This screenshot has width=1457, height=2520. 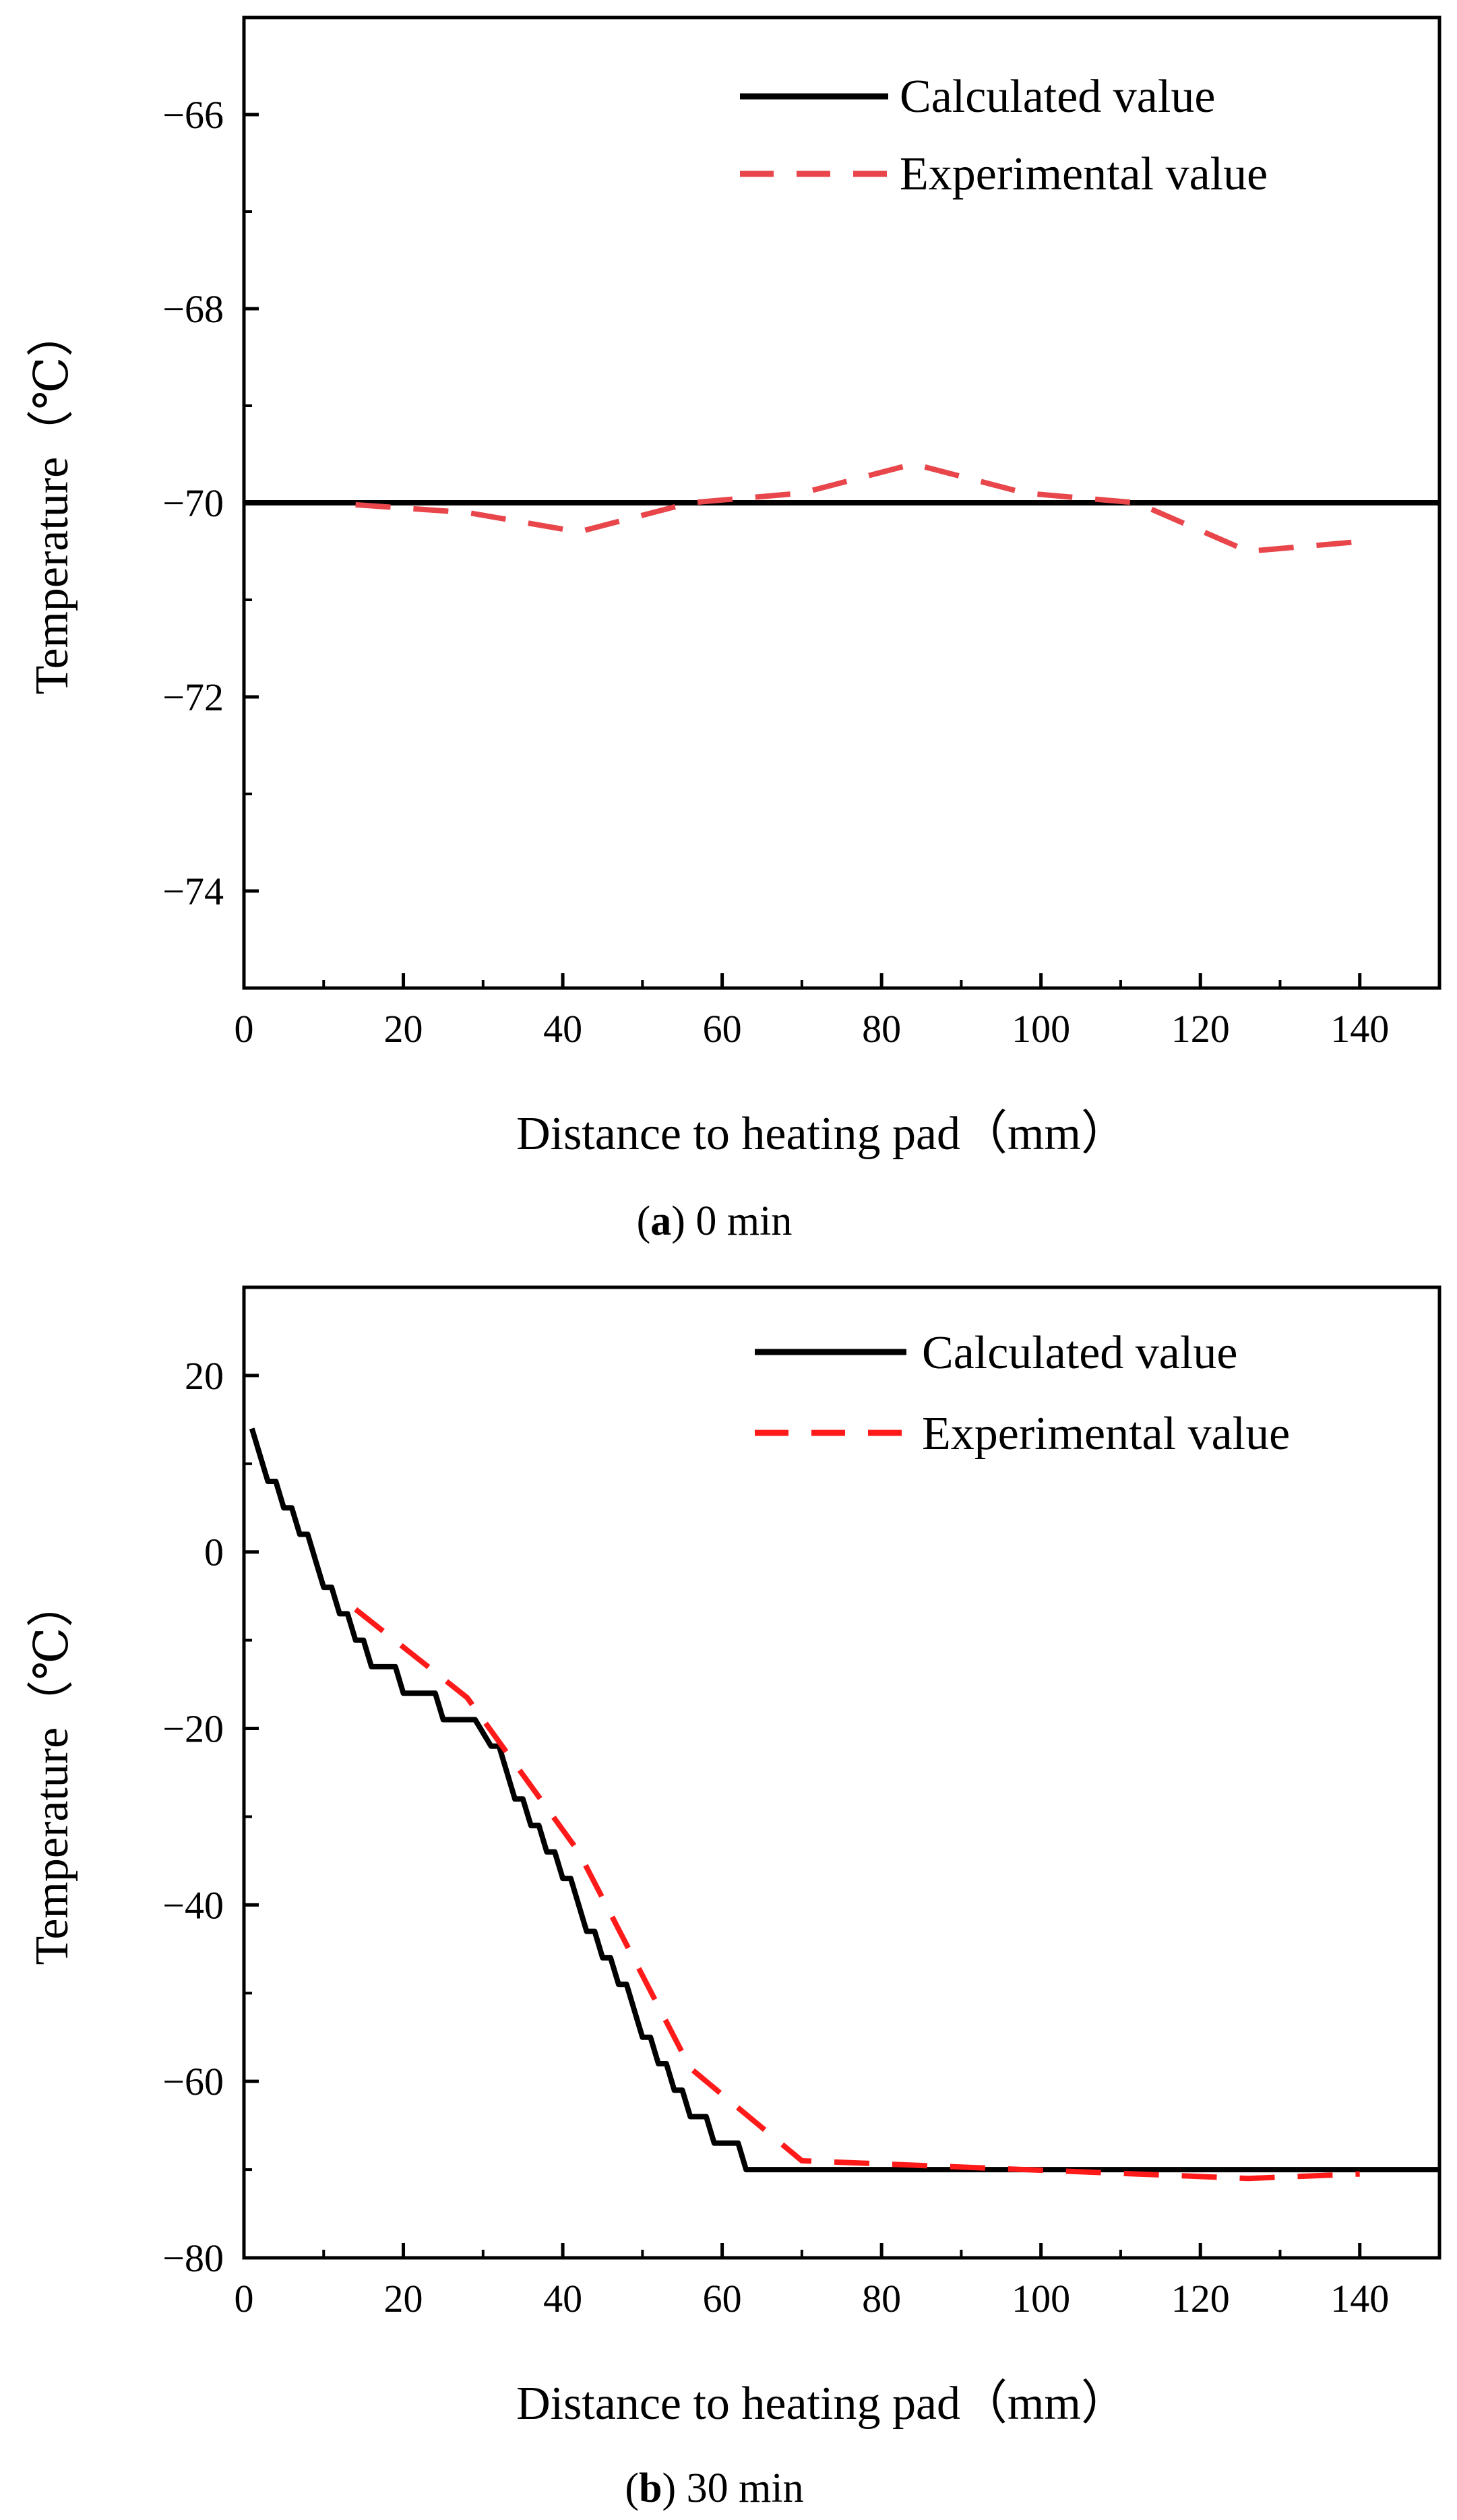 I want to click on legend-b-calculated-label: Calculated value, so click(x=1079, y=1353).